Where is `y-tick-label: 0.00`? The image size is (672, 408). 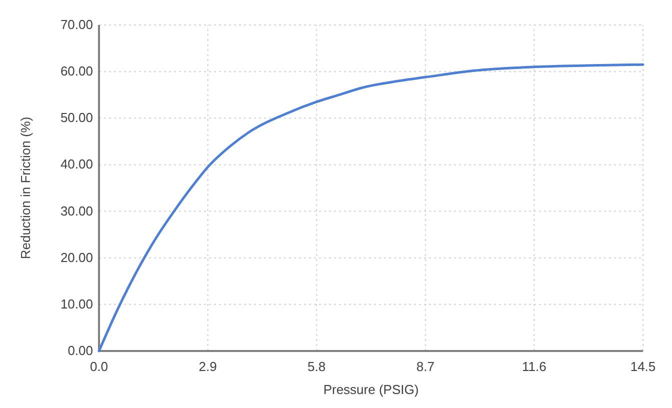
y-tick-label: 0.00 is located at coordinates (80, 350).